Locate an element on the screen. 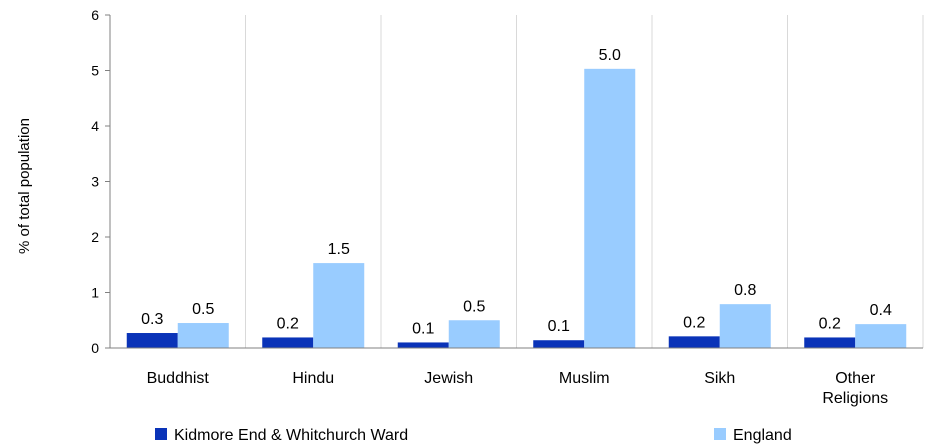 Image resolution: width=928 pixels, height=446 pixels. y-tick-label: 0 is located at coordinates (95, 348).